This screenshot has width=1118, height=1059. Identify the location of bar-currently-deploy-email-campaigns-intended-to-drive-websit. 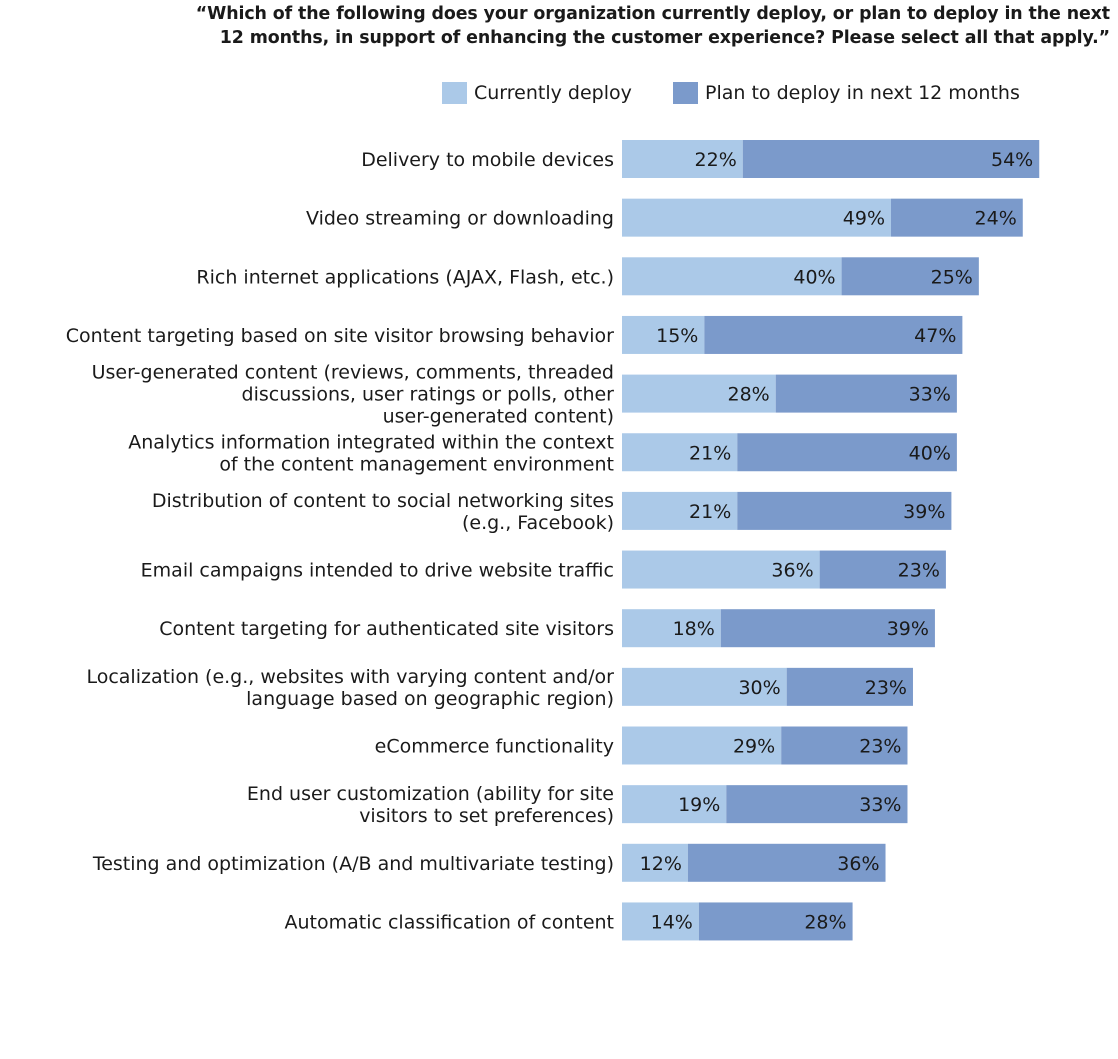
(721, 569).